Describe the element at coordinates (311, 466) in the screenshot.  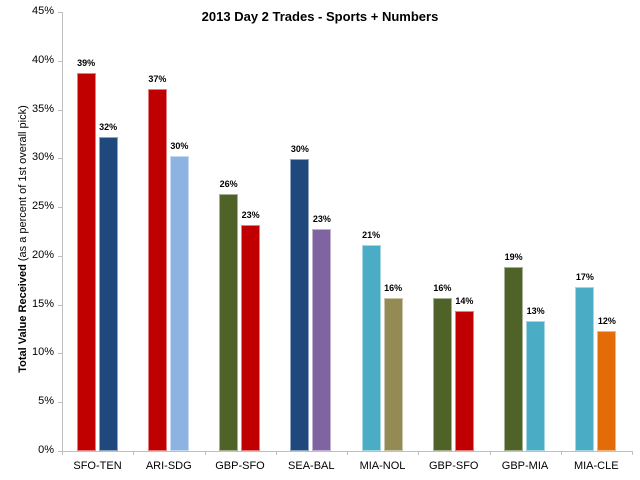
I see `x-category-label: SEA-BAL` at that location.